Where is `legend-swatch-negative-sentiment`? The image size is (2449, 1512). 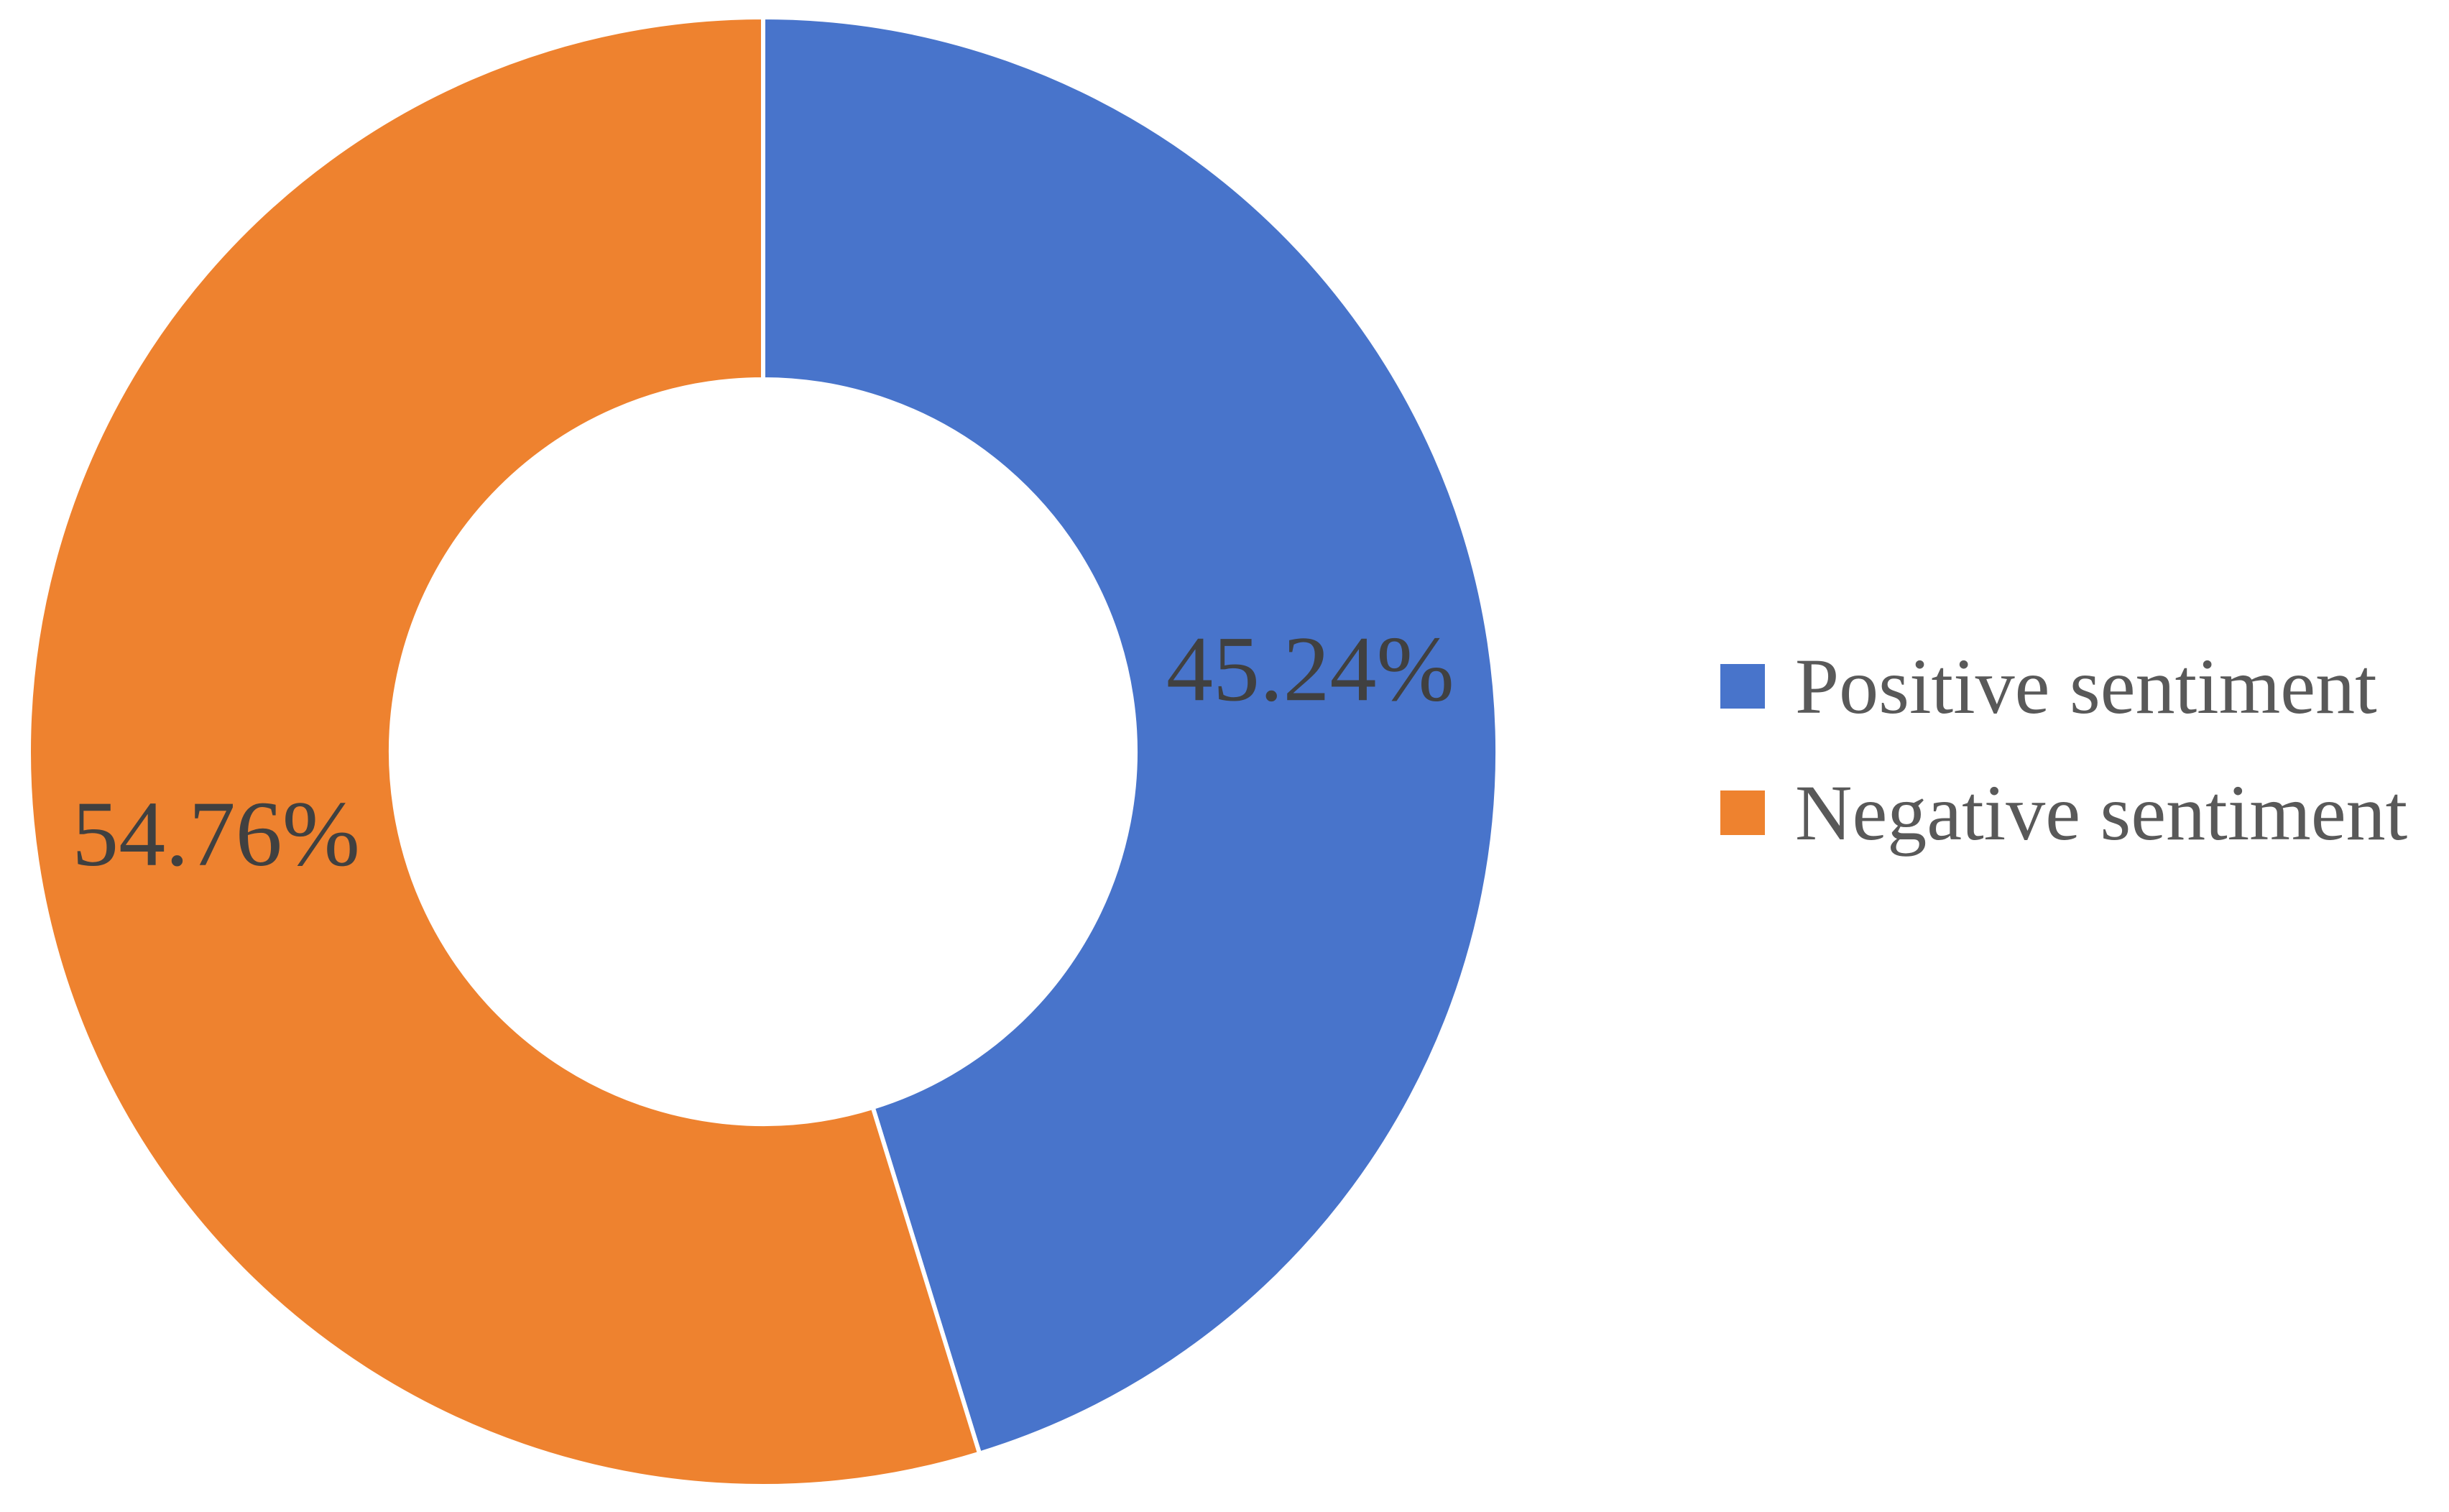 legend-swatch-negative-sentiment is located at coordinates (1742, 813).